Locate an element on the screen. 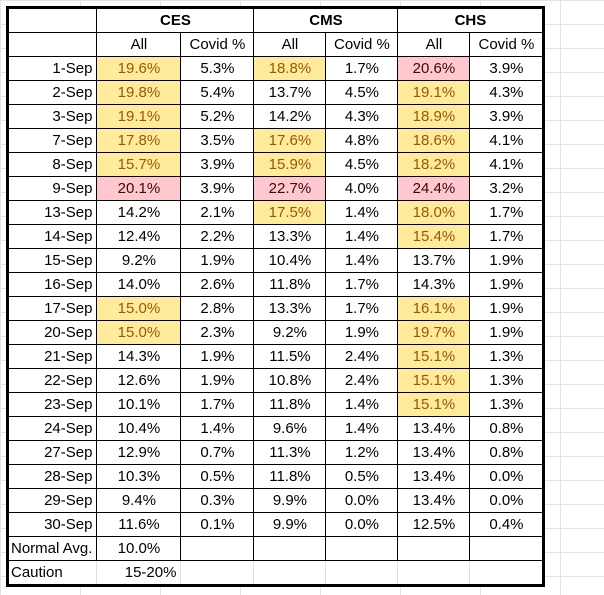  value-cell: 2.2% is located at coordinates (217, 236).